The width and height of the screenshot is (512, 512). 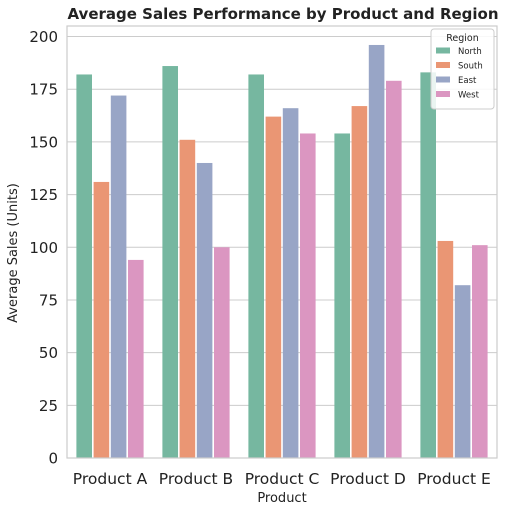 I want to click on x-tick-label: Product D, so click(x=368, y=479).